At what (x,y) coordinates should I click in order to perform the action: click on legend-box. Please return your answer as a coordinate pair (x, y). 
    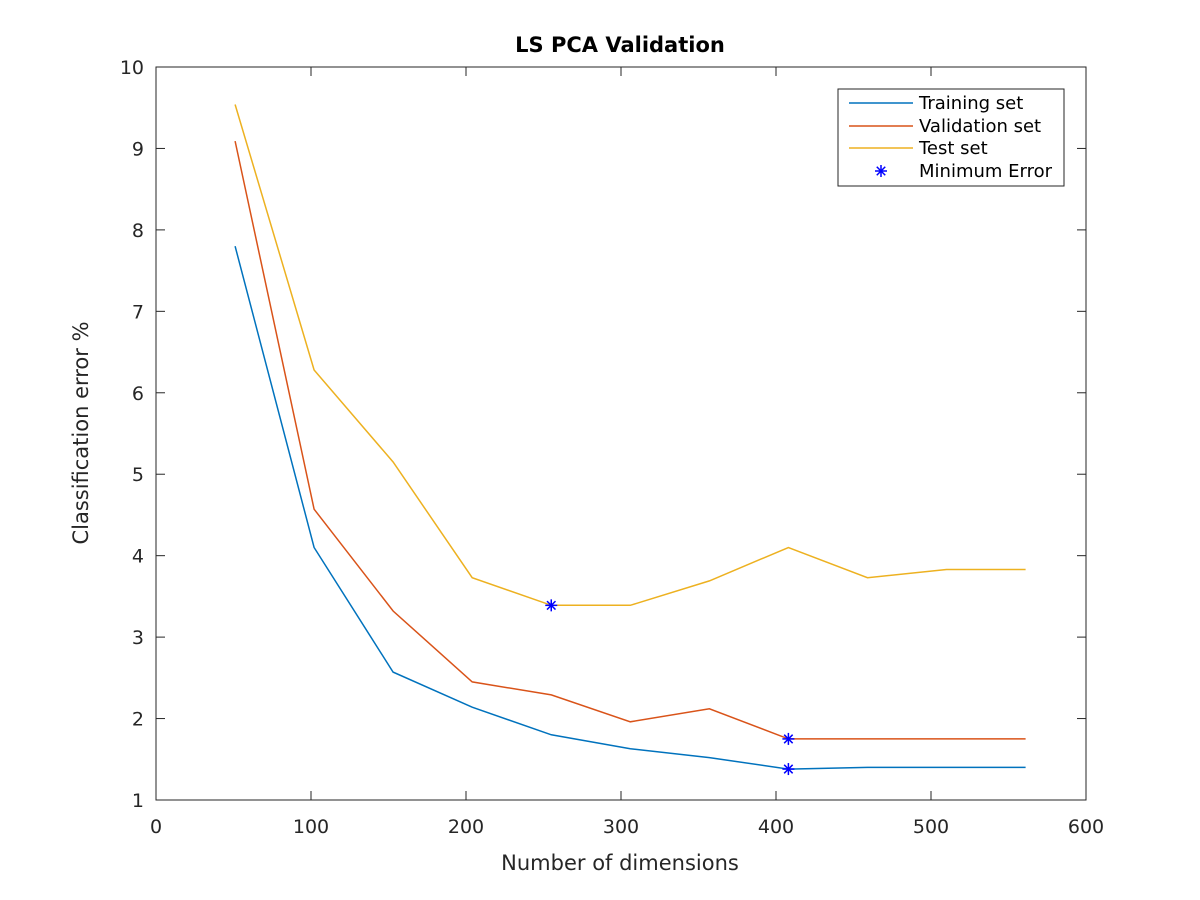
    Looking at the image, I should click on (951, 137).